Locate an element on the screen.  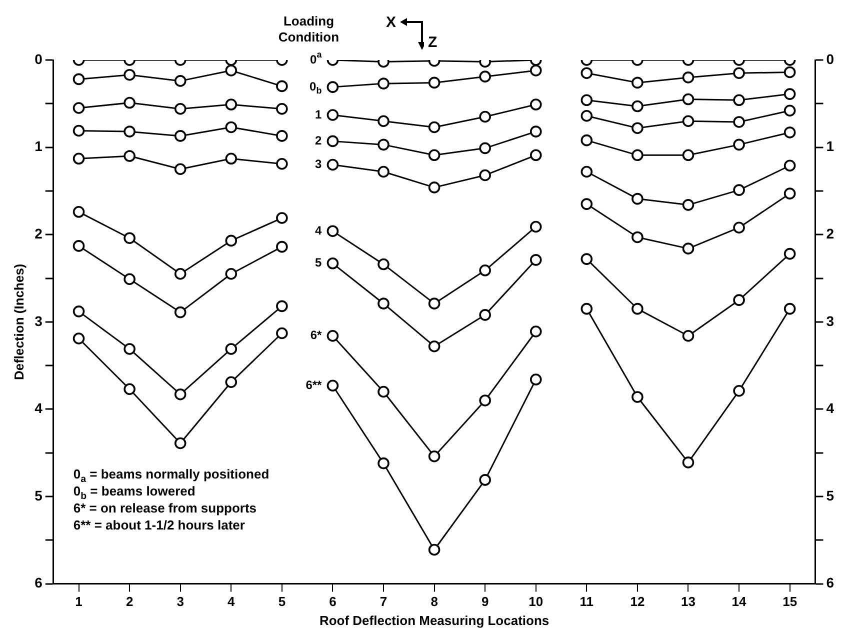
y2-tick-label: 4 is located at coordinates (830, 408).